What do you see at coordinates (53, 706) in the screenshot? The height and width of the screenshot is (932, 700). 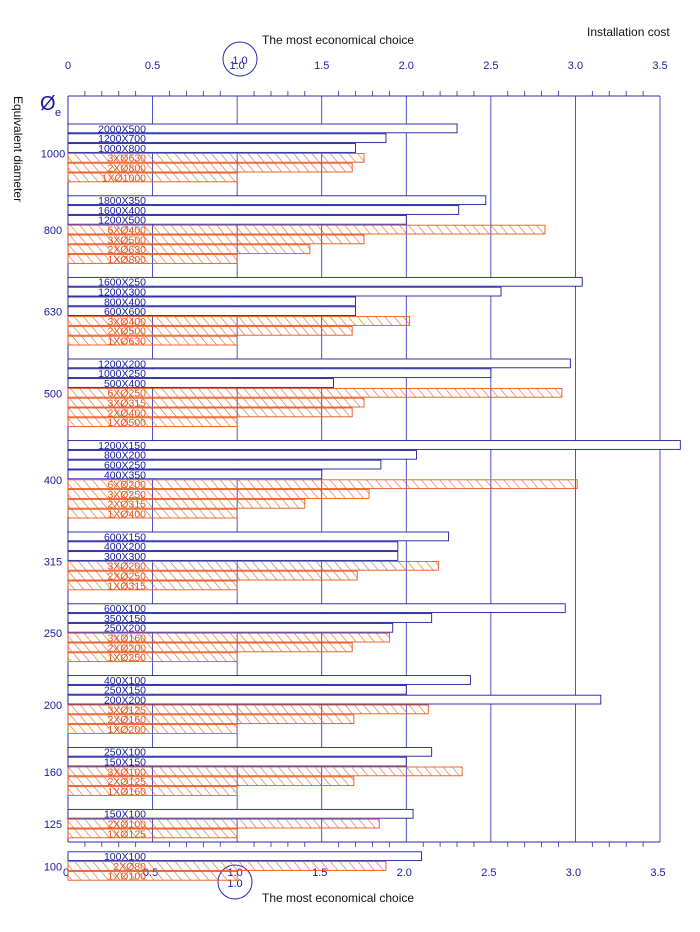 I see `diameter-label: 200` at bounding box center [53, 706].